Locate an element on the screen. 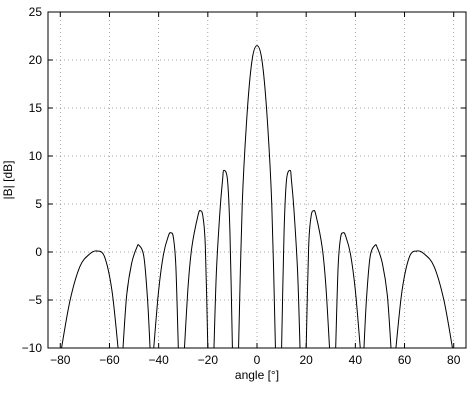  x-tick-label: −20 is located at coordinates (208, 360).